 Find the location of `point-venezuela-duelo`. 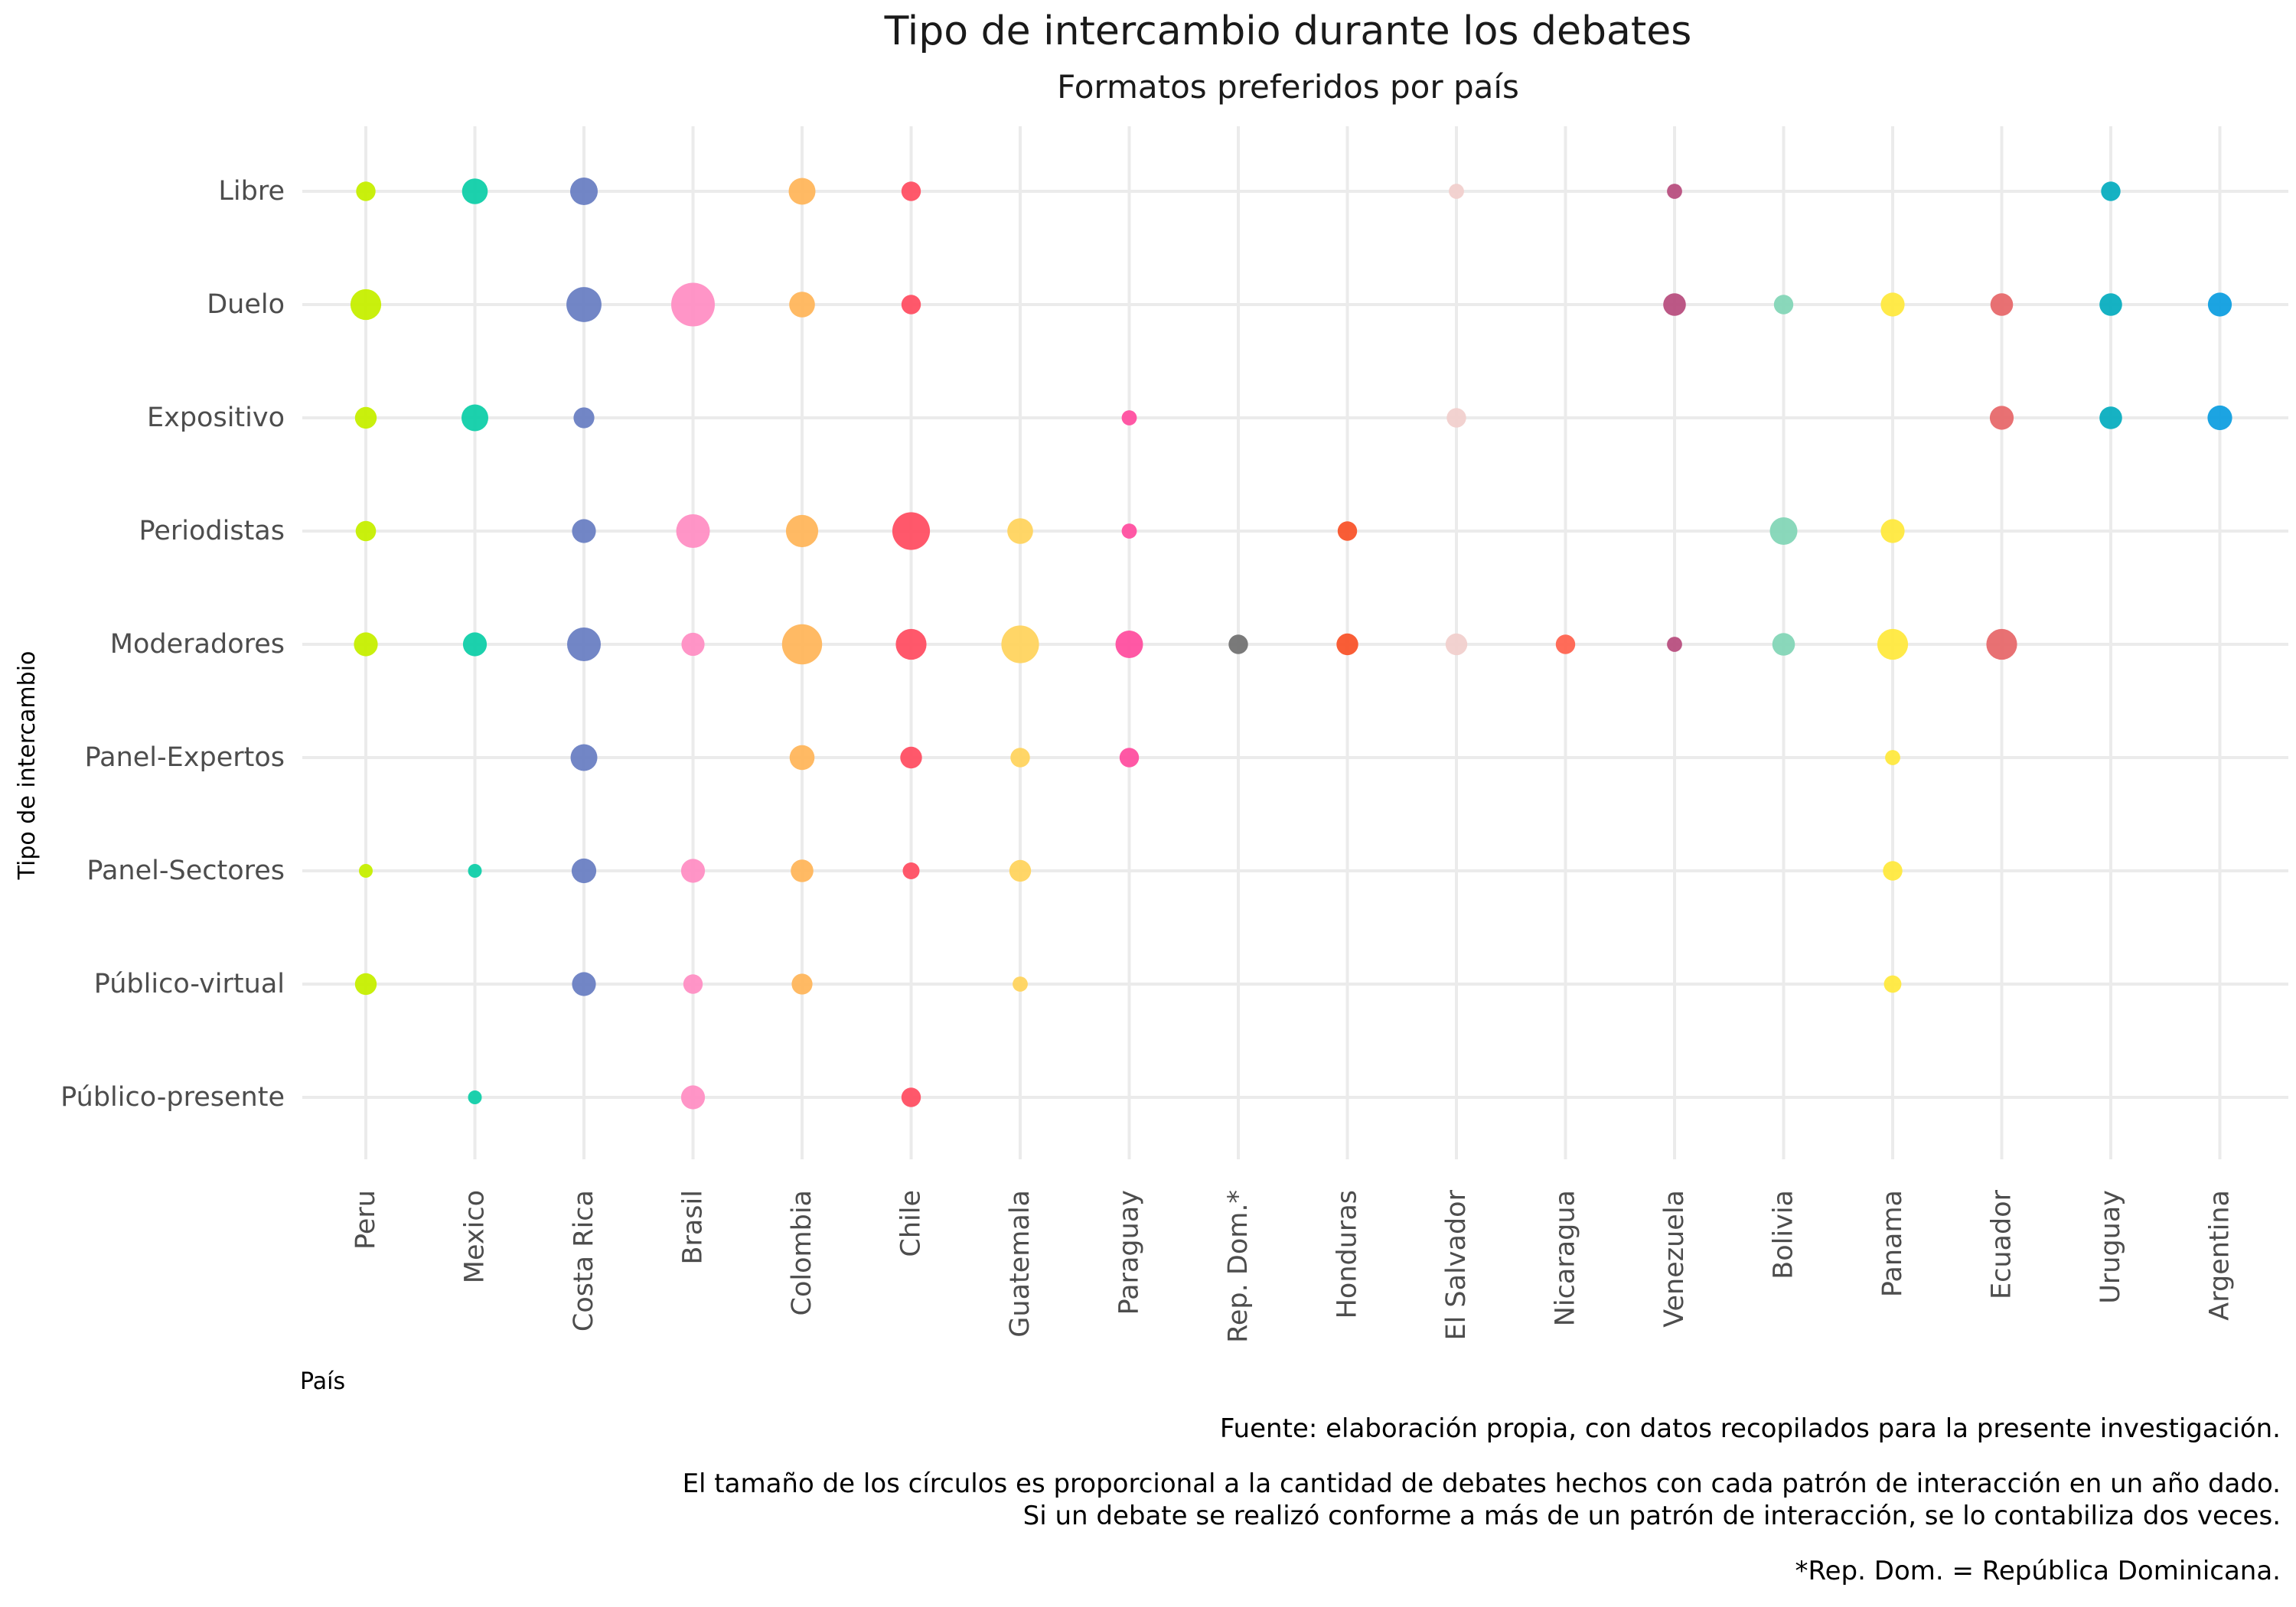

point-venezuela-duelo is located at coordinates (1674, 304).